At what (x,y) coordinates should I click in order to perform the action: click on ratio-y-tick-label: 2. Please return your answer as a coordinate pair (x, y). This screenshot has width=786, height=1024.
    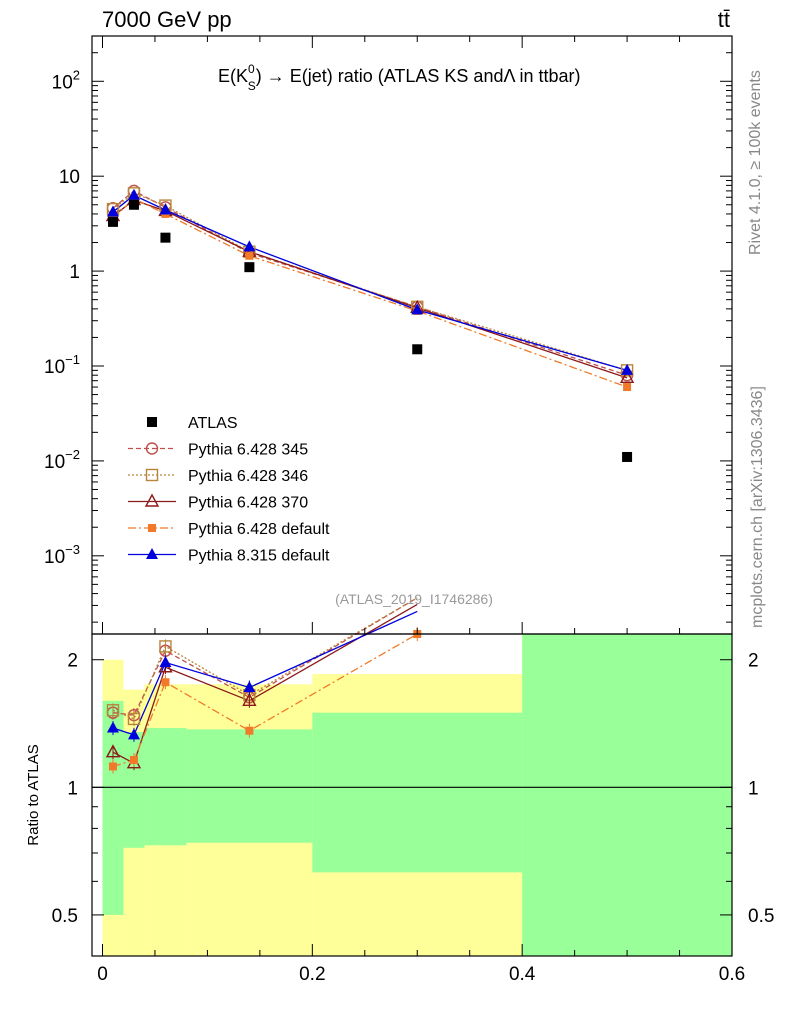
    Looking at the image, I should click on (72, 661).